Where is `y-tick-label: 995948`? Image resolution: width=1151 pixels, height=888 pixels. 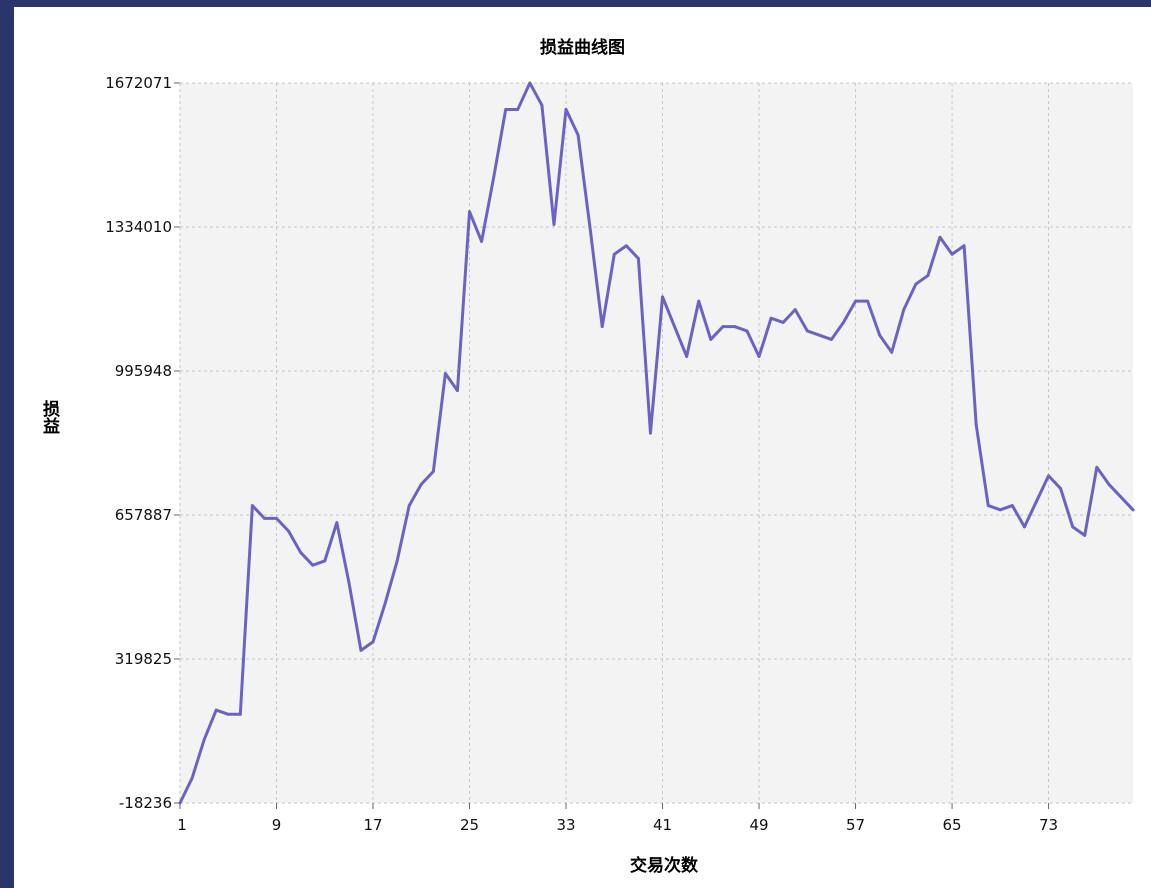
y-tick-label: 995948 is located at coordinates (143, 371).